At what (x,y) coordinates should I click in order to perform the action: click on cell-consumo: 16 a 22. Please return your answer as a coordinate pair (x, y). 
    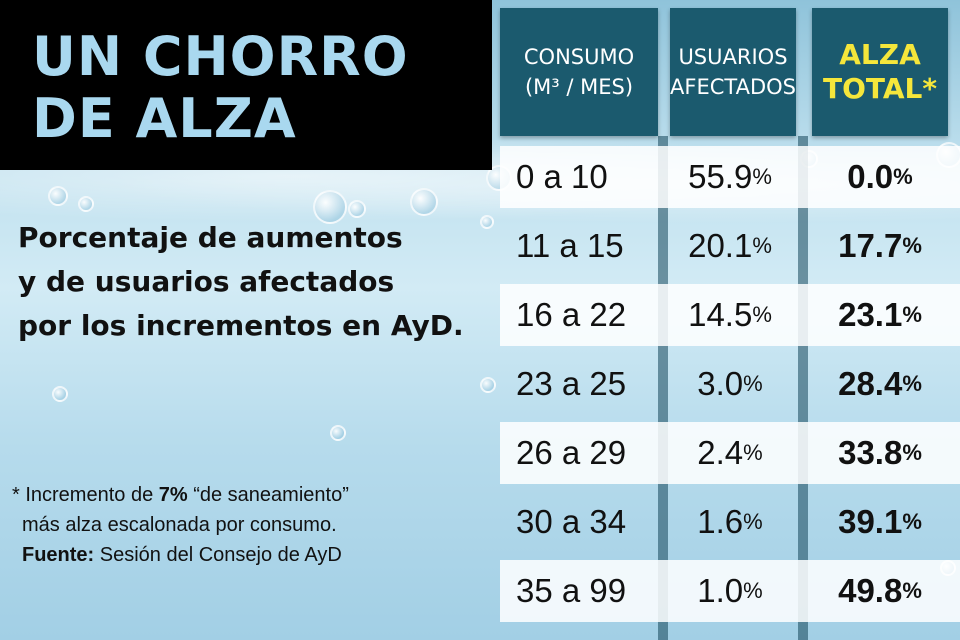
    Looking at the image, I should click on (571, 314).